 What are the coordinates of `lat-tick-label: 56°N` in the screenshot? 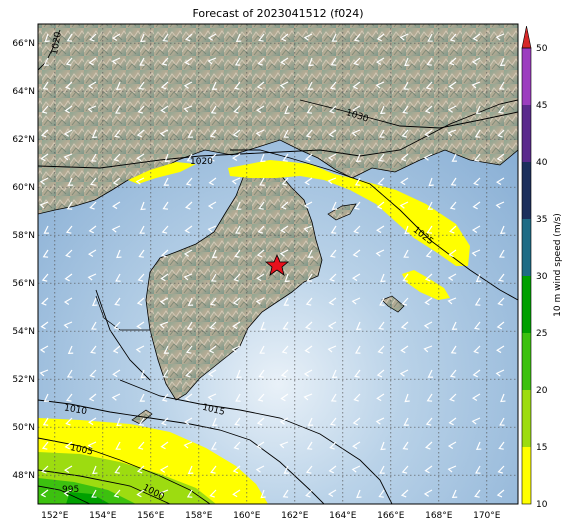 It's located at (23, 284).